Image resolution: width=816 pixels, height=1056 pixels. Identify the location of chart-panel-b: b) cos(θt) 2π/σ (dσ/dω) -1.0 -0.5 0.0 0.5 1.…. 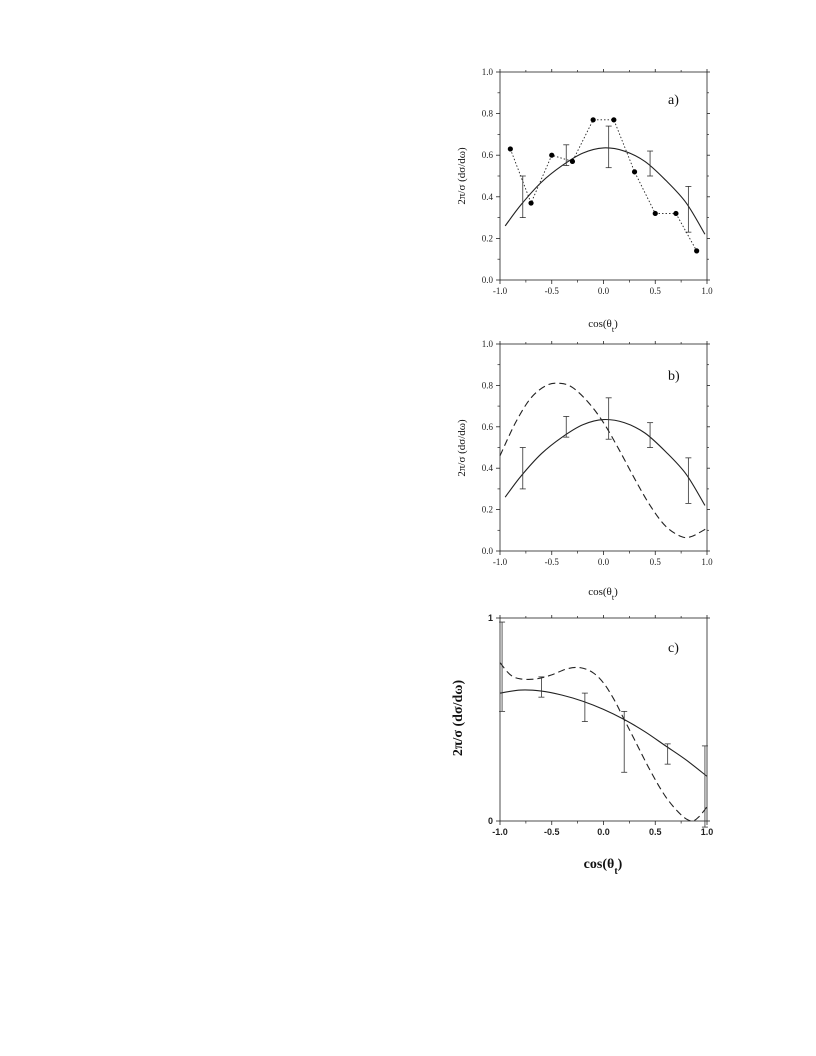
(584, 470).